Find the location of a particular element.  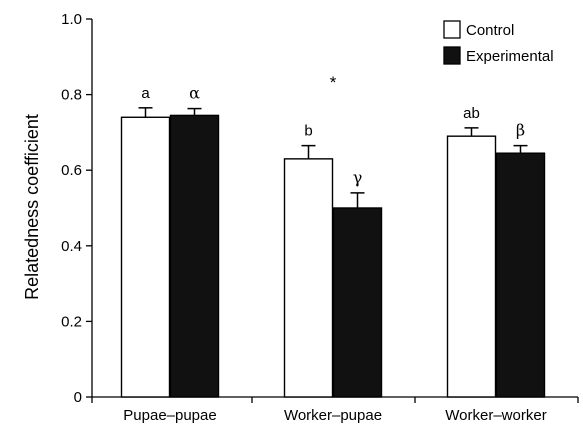

significance-star: * is located at coordinates (333, 82).